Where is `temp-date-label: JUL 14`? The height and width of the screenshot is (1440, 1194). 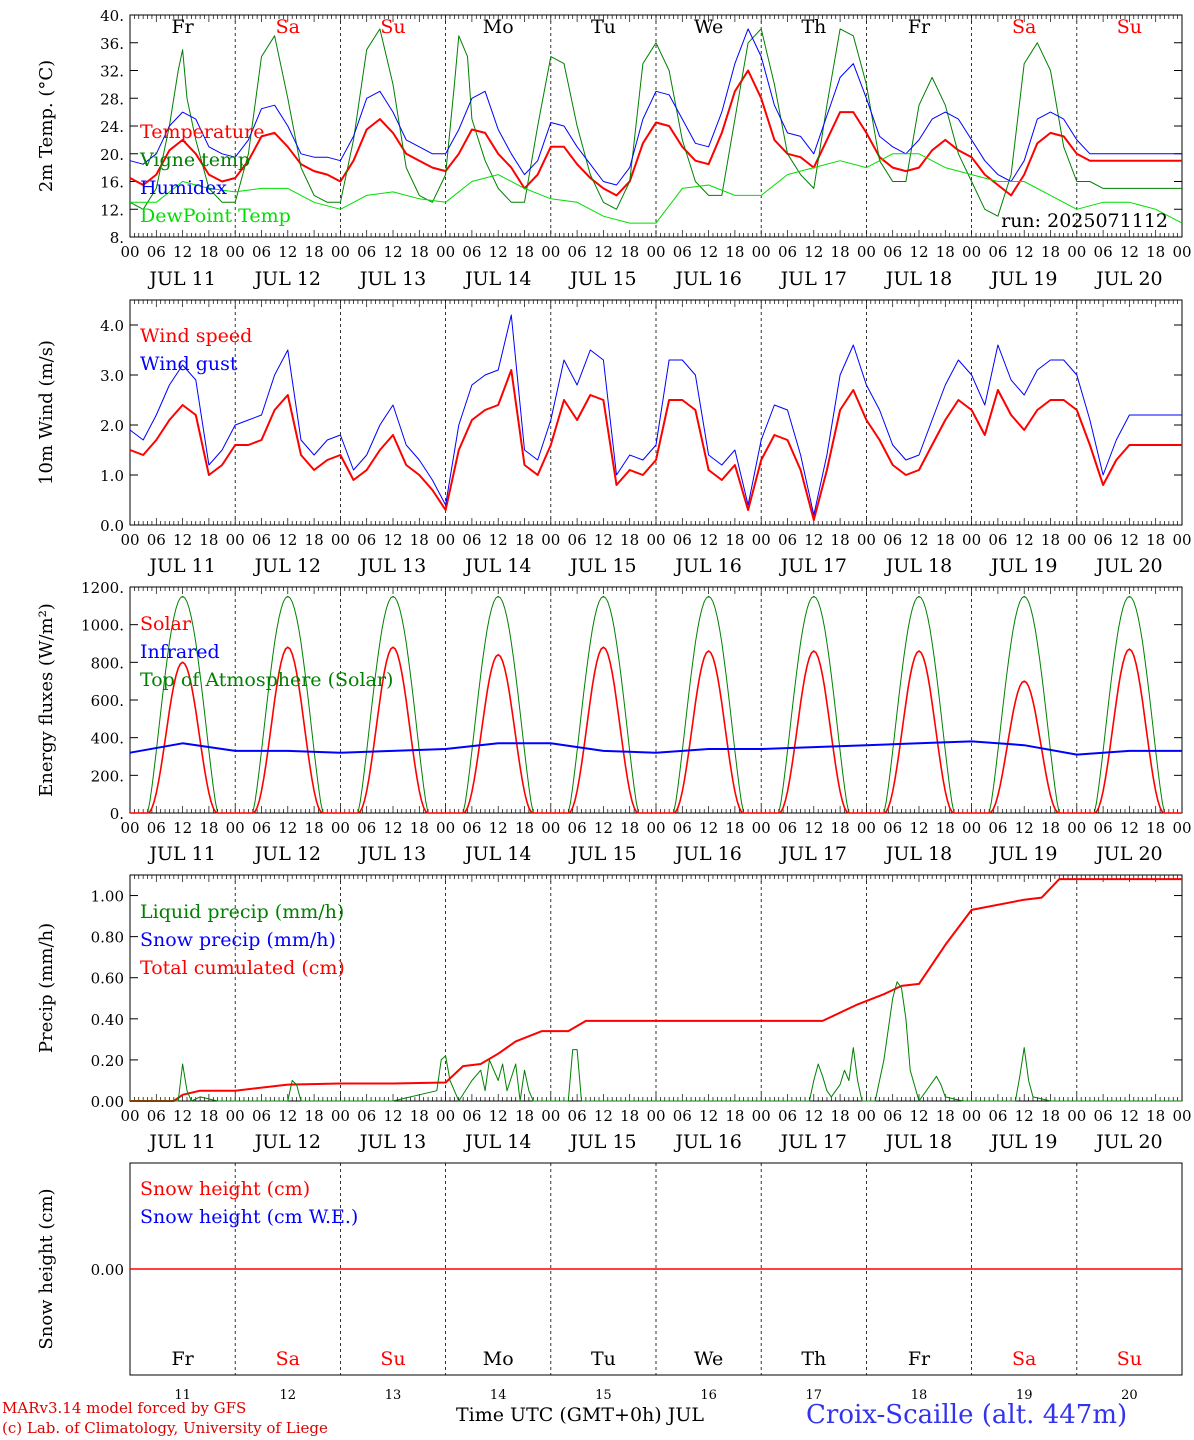
temp-date-label: JUL 14 is located at coordinates (497, 279).